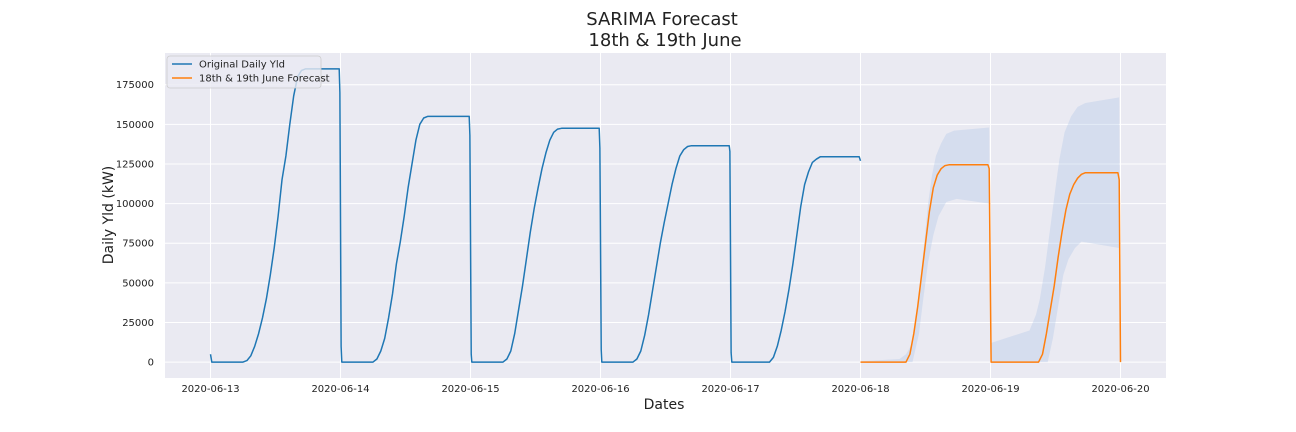 The image size is (1296, 432). What do you see at coordinates (135, 204) in the screenshot?
I see `y-tick-label: 100000` at bounding box center [135, 204].